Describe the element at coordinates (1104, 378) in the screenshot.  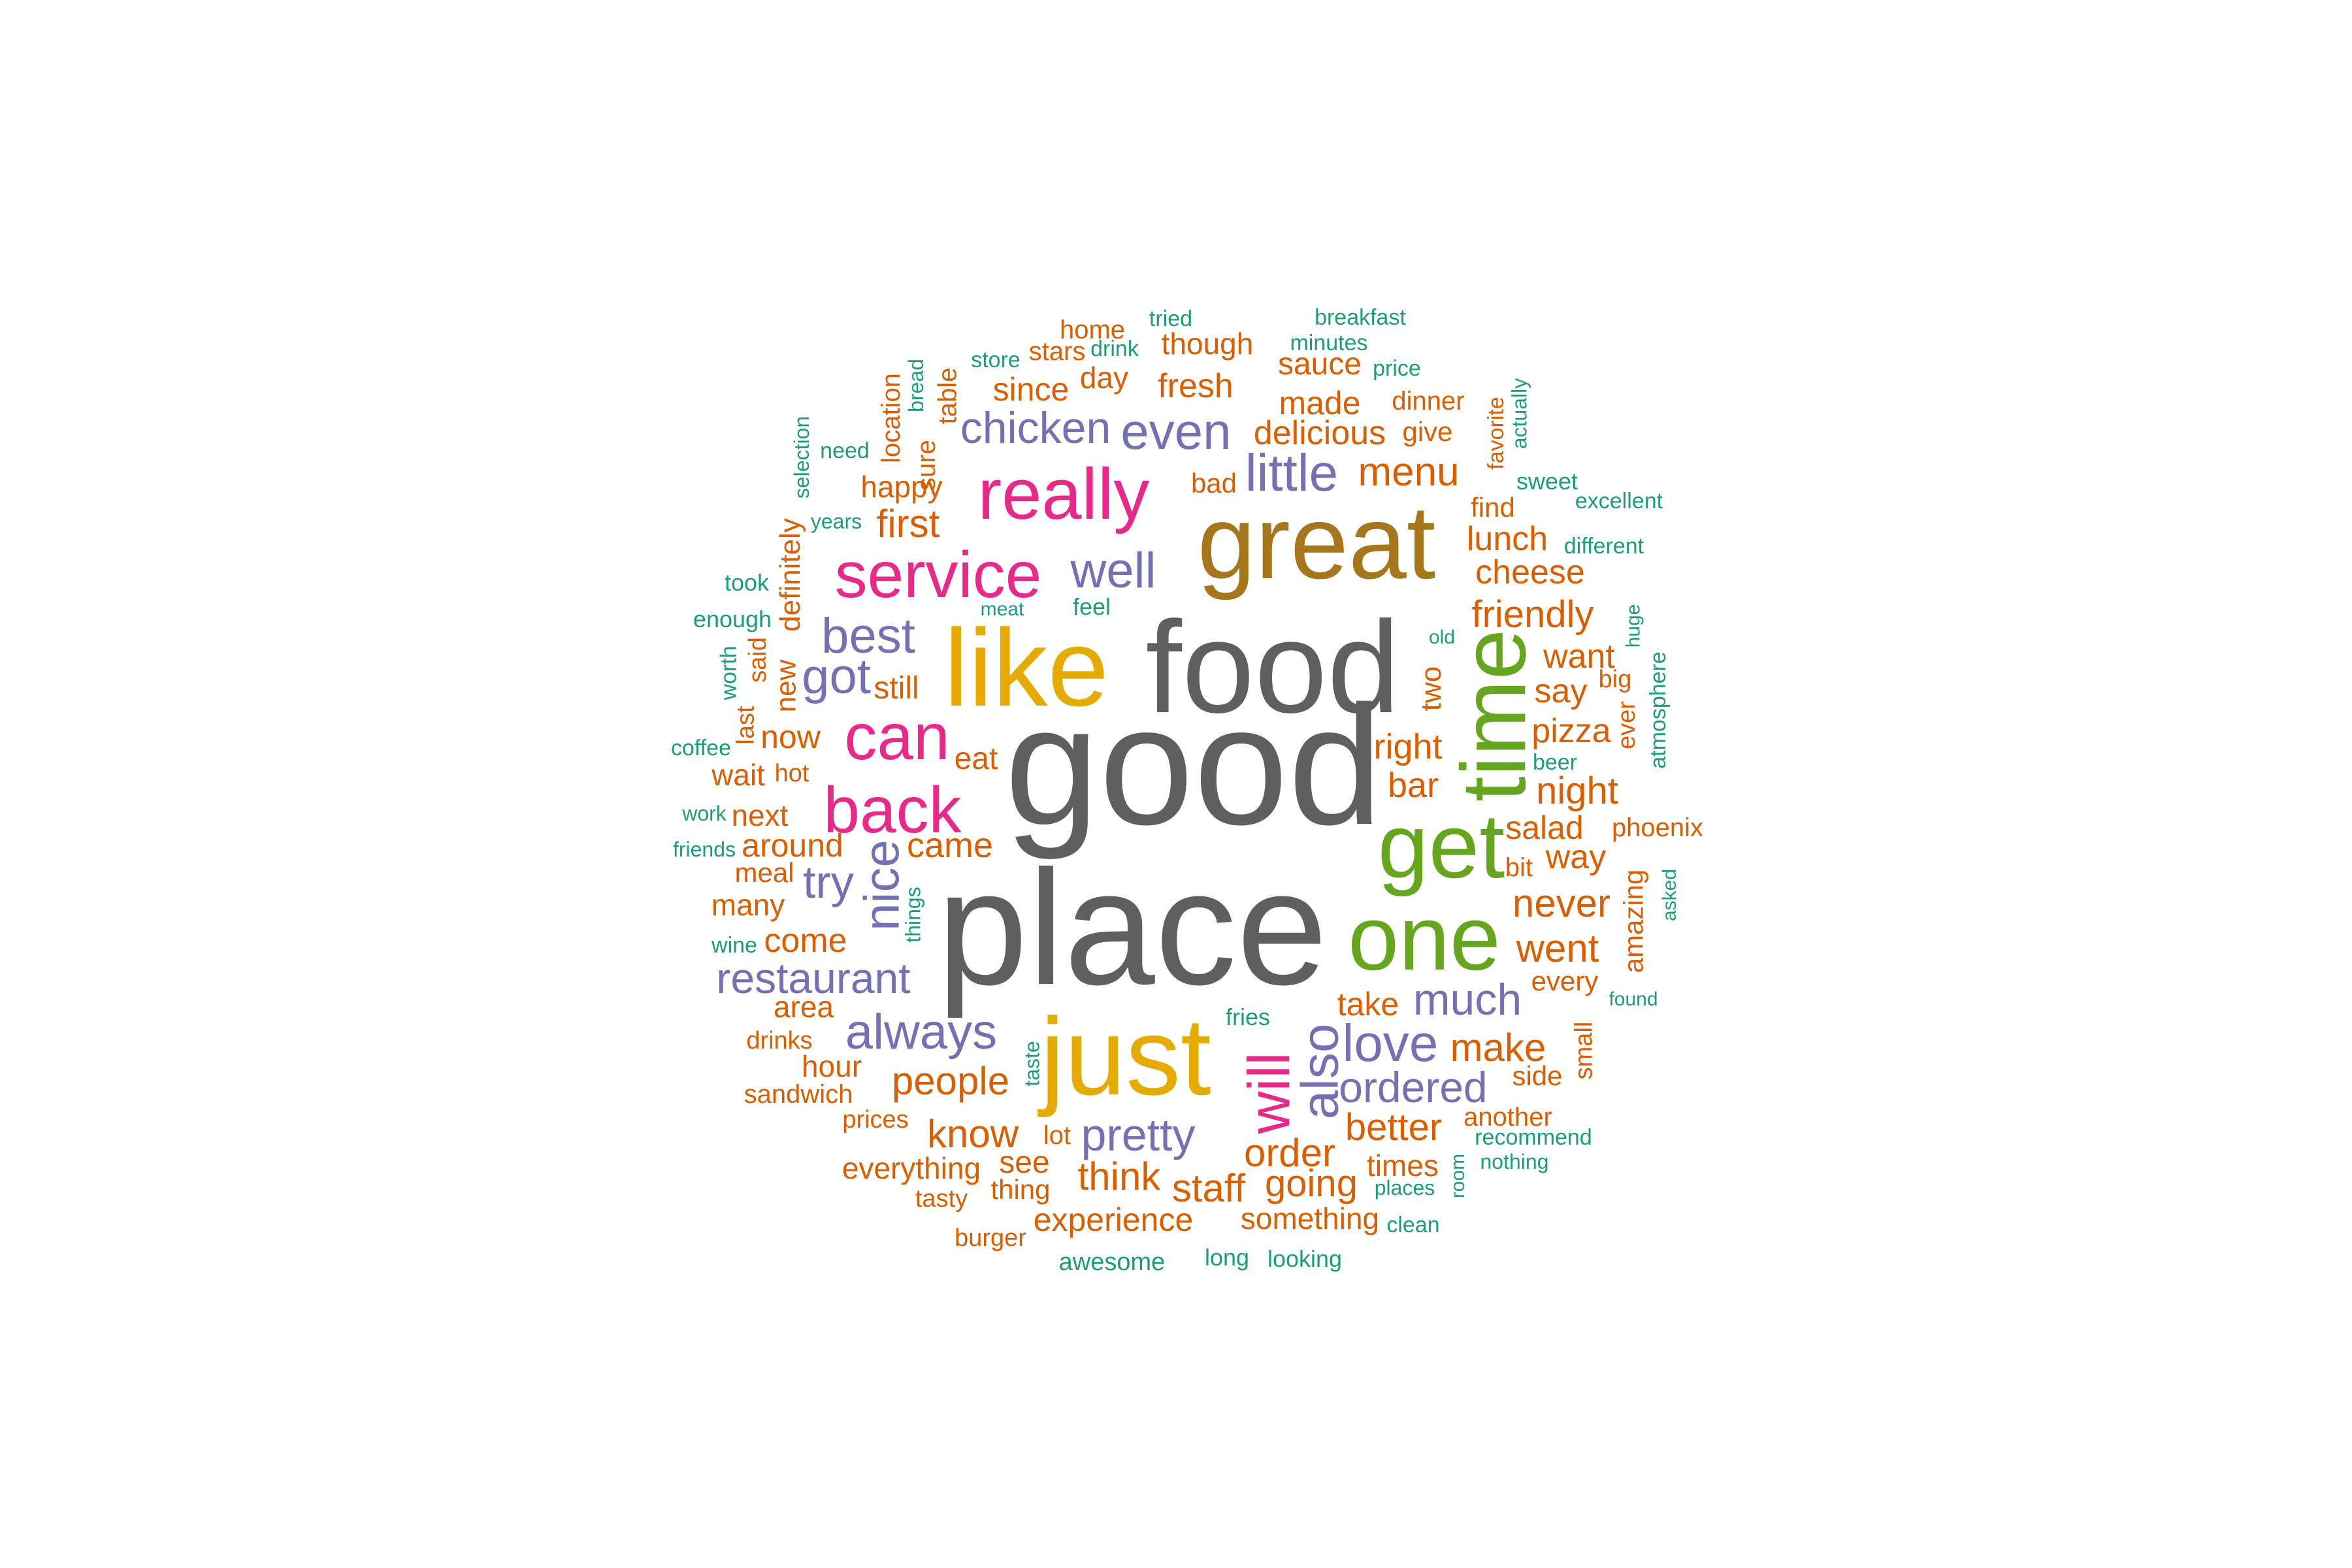
I see `word-day: day` at that location.